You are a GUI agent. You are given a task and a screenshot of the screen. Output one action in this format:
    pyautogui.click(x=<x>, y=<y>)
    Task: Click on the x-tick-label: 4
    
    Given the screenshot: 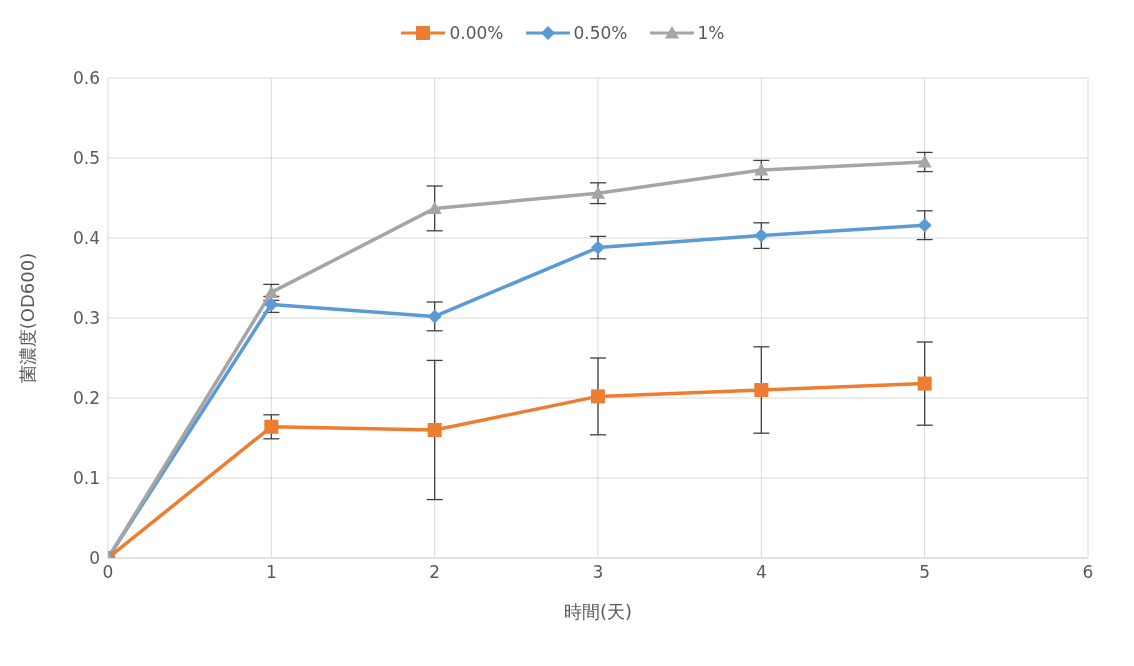 What is the action you would take?
    pyautogui.click(x=761, y=572)
    